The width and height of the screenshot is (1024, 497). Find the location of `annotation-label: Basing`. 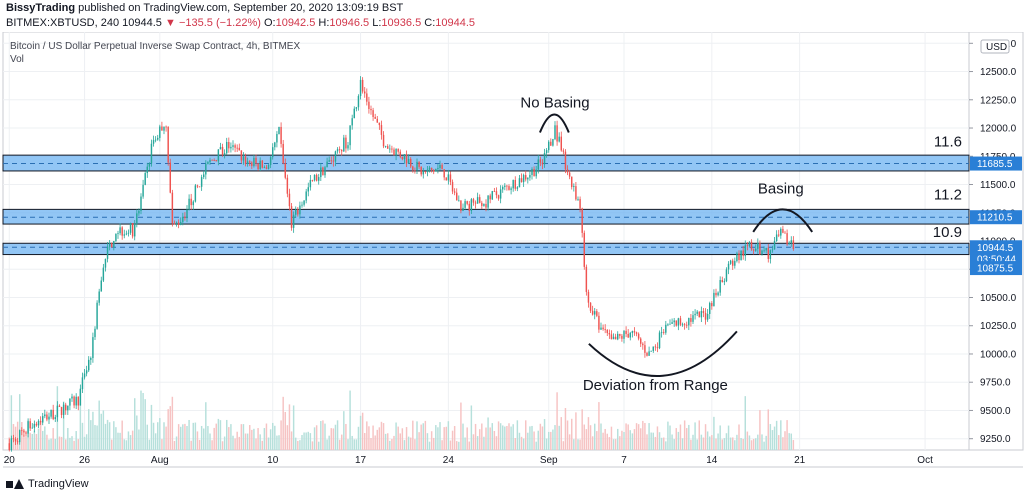

annotation-label: Basing is located at coordinates (781, 189).